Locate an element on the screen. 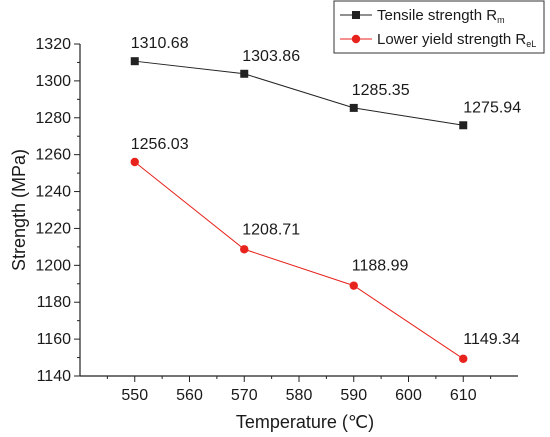 This screenshot has width=550, height=437. series-1-data-label: 1149.34 is located at coordinates (491, 339).